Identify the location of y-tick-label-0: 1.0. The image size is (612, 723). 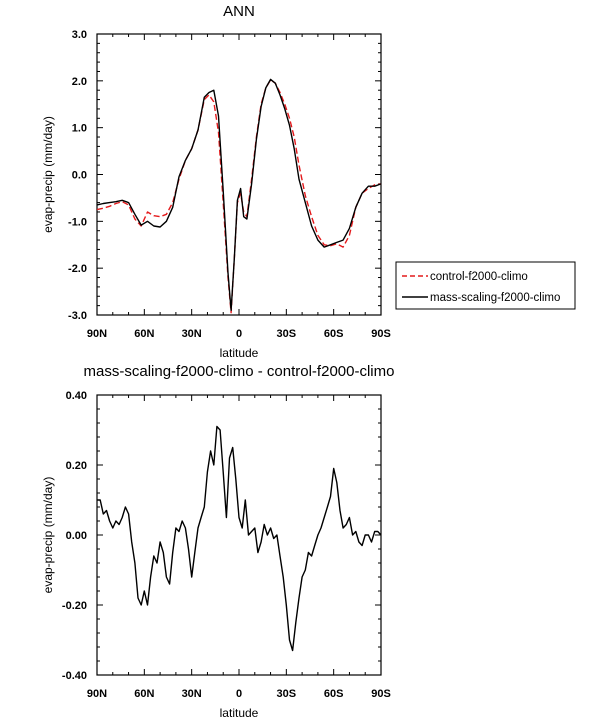
(79, 129).